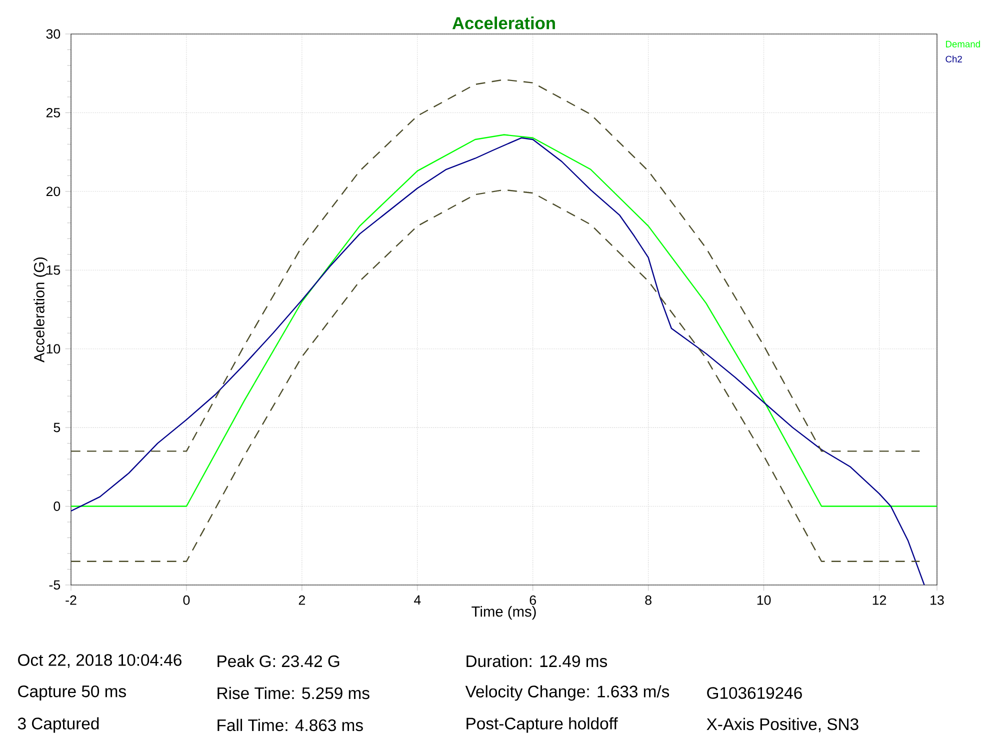  Describe the element at coordinates (53, 34) in the screenshot. I see `y-tick-label: 30` at that location.